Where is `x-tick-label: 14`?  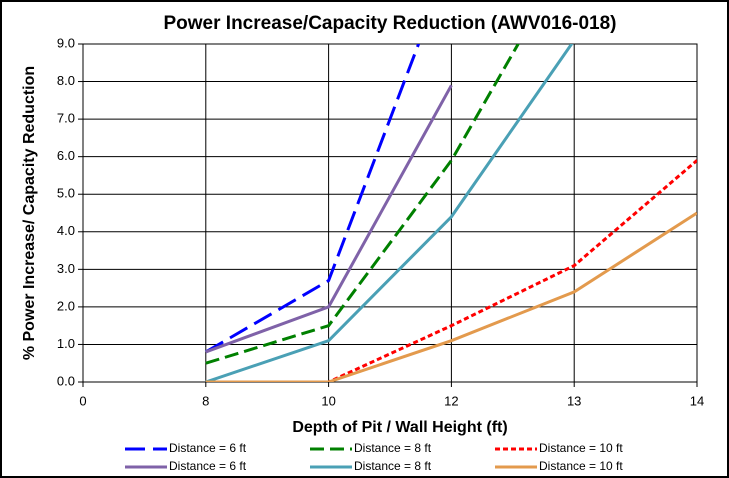
x-tick-label: 14 is located at coordinates (697, 400).